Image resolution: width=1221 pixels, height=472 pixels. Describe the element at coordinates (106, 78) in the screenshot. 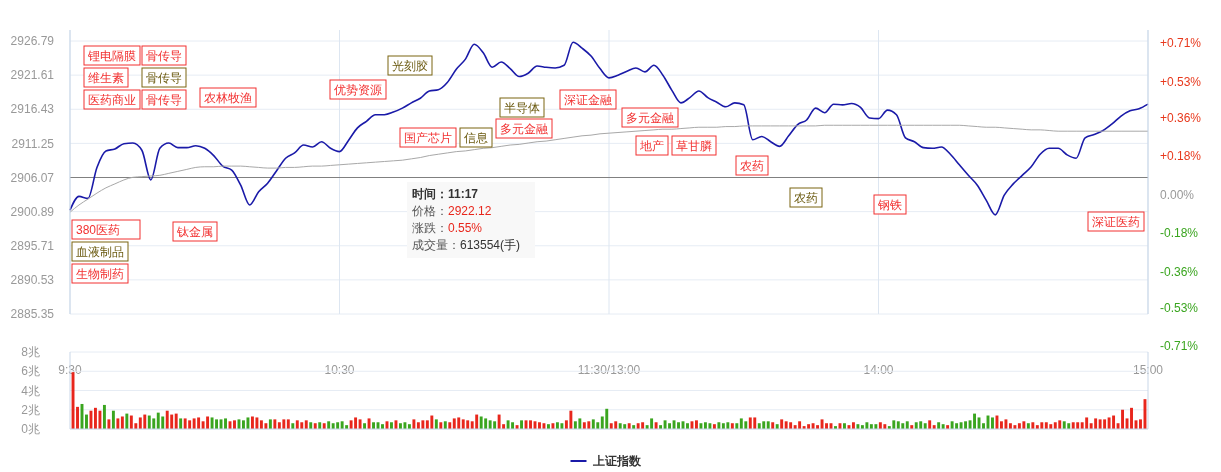

I see `annotation: 维生素` at that location.